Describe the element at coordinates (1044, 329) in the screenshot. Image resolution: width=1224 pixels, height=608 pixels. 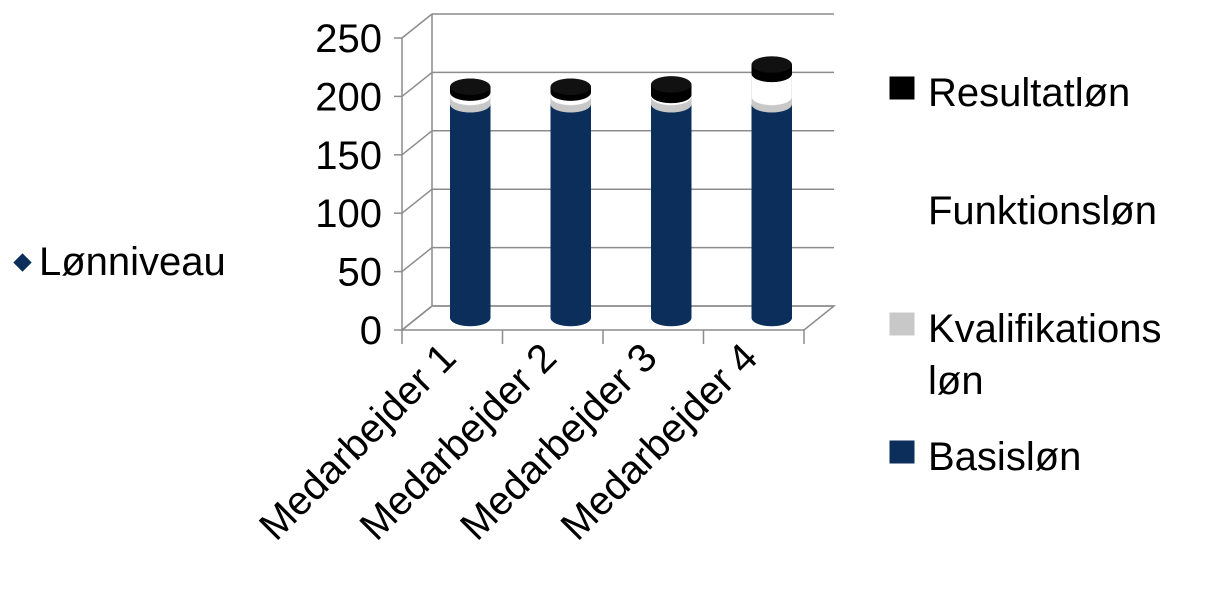
I see `legend-label: Kvalifikations` at that location.